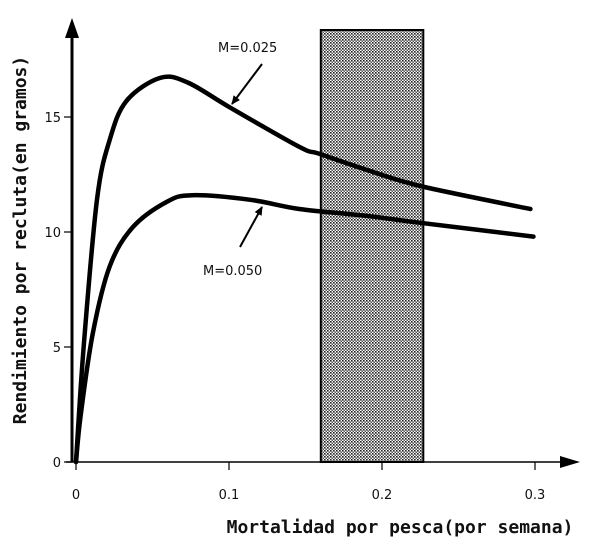 The width and height of the screenshot is (600, 546). Describe the element at coordinates (229, 495) in the screenshot. I see `x-tick-label: 0.1` at that location.